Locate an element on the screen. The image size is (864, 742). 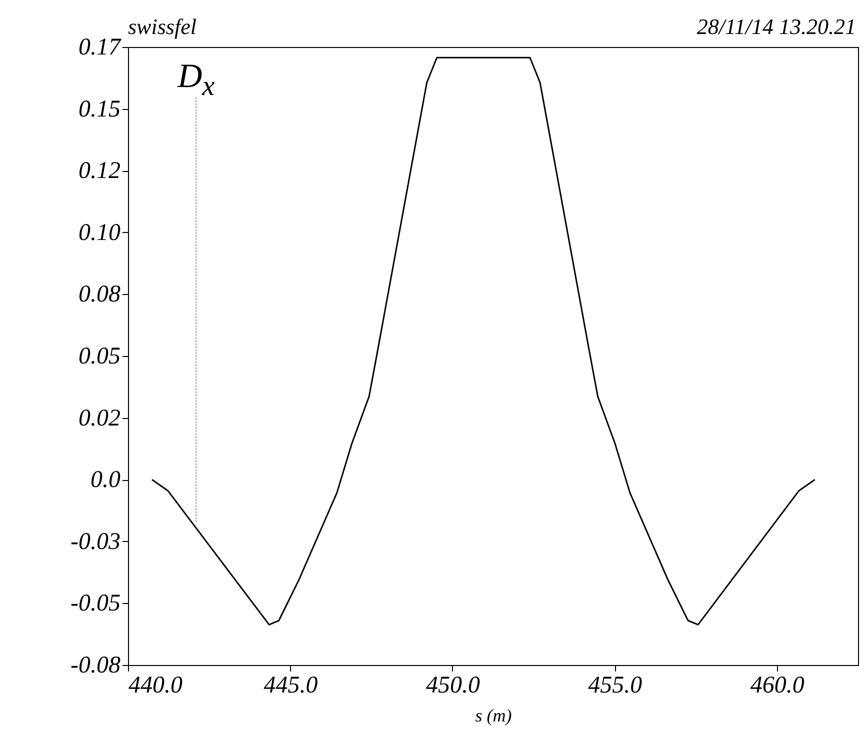
x-tick-label: 455.0 is located at coordinates (615, 685).